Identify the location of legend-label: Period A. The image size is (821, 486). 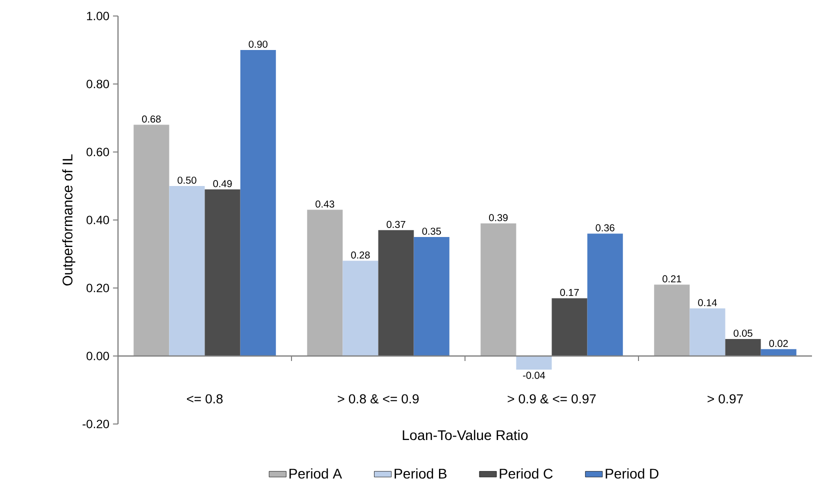
(316, 473).